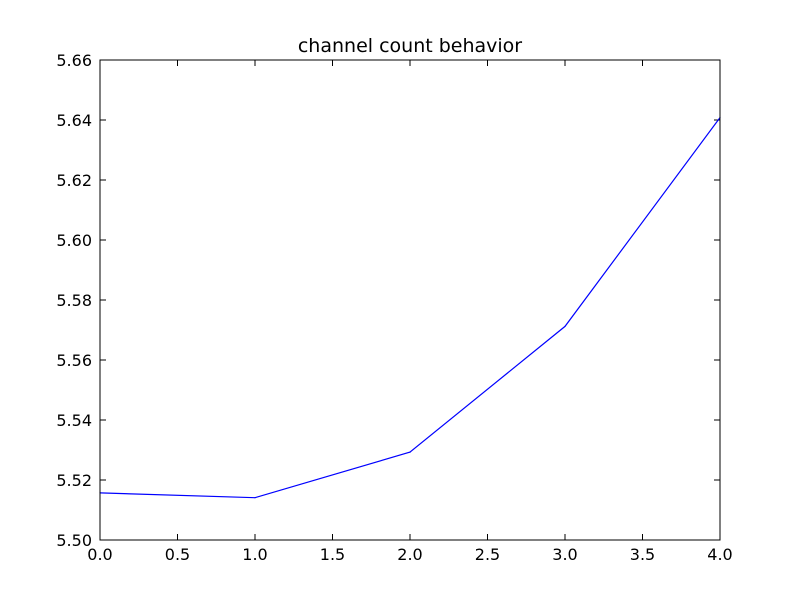 Image resolution: width=800 pixels, height=600 pixels. Describe the element at coordinates (74, 540) in the screenshot. I see `y-tick-label: 5.50` at that location.